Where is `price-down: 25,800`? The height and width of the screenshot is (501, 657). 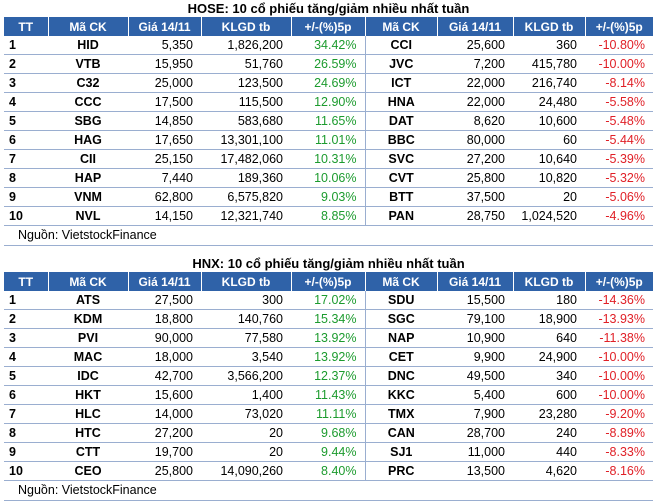 price-down: 25,800 is located at coordinates (485, 178).